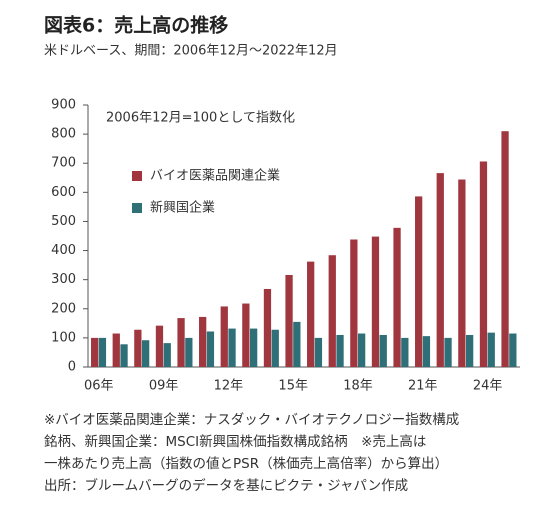 This screenshot has width=546, height=511. What do you see at coordinates (63, 221) in the screenshot?
I see `y-tick-label: 500` at bounding box center [63, 221].